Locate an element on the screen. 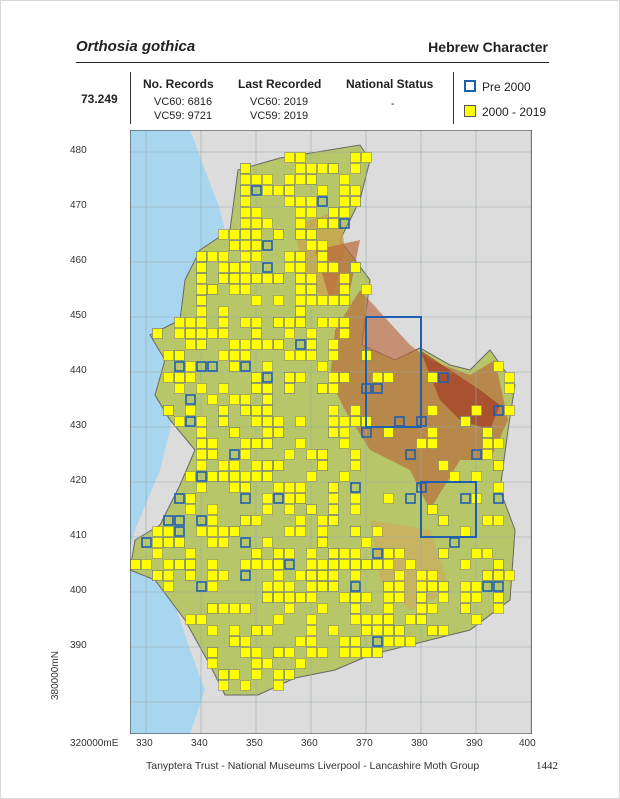  species-name: Orthosia gothica is located at coordinates (136, 46).